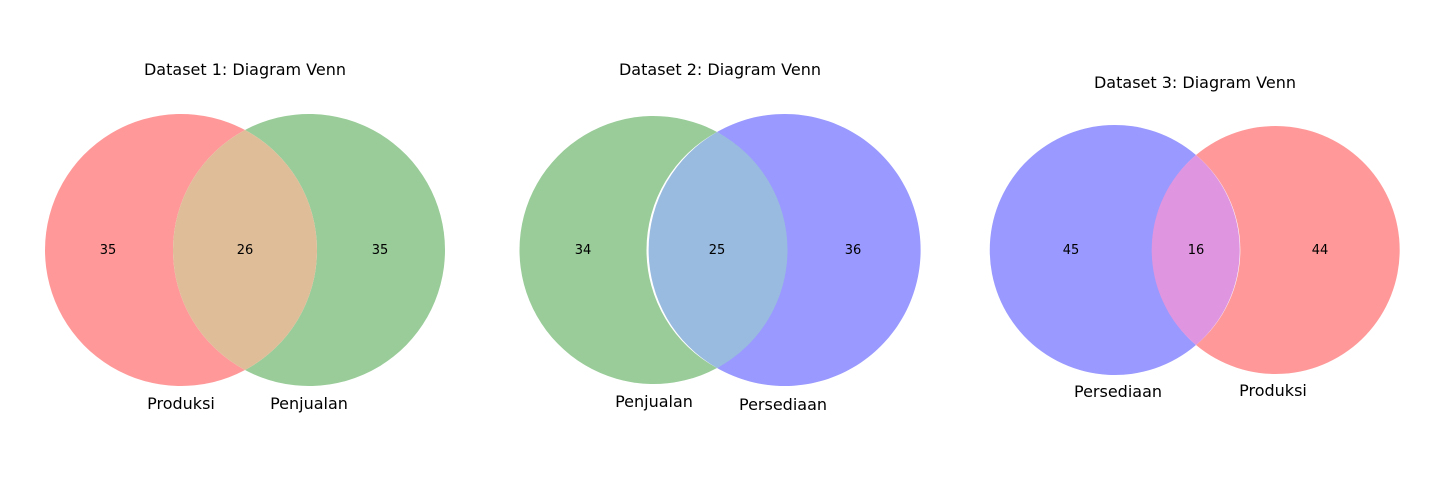  I want to click on count-right-only: 35, so click(380, 250).